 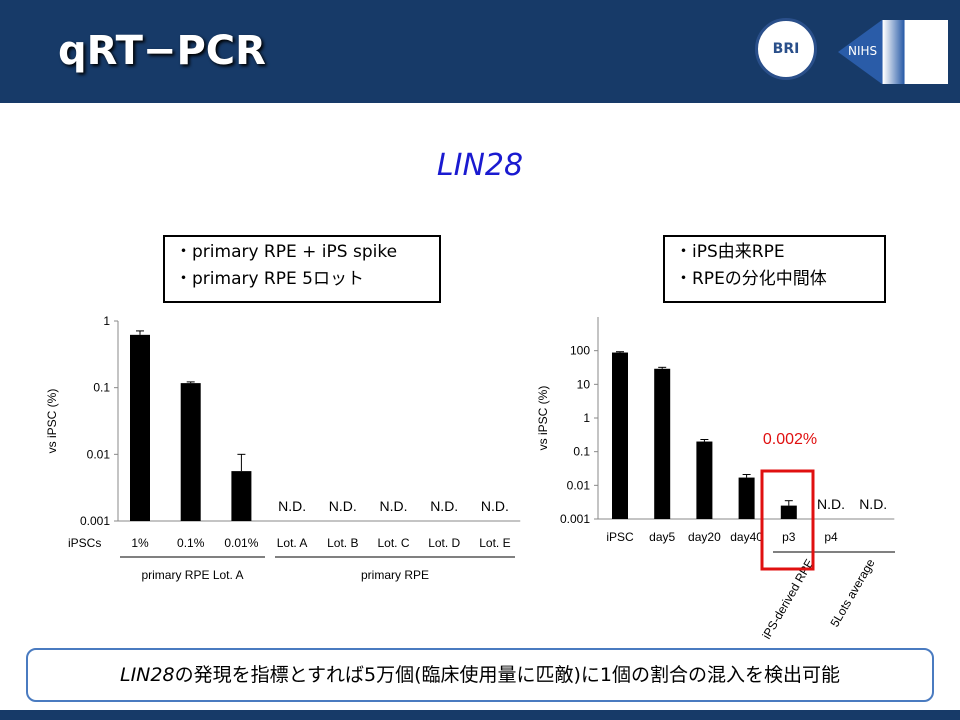 I want to click on x-tick-label: day5, so click(x=662, y=537).